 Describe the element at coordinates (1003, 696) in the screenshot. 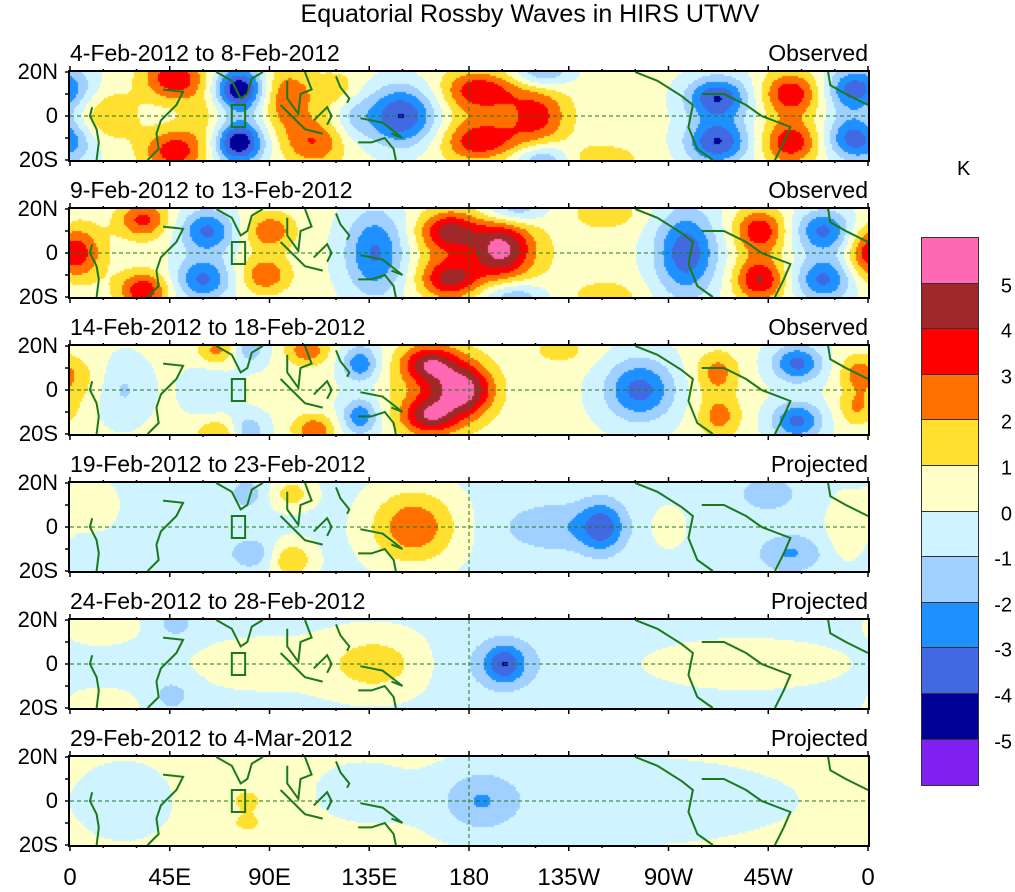

I see `colorbar-label: -4` at that location.